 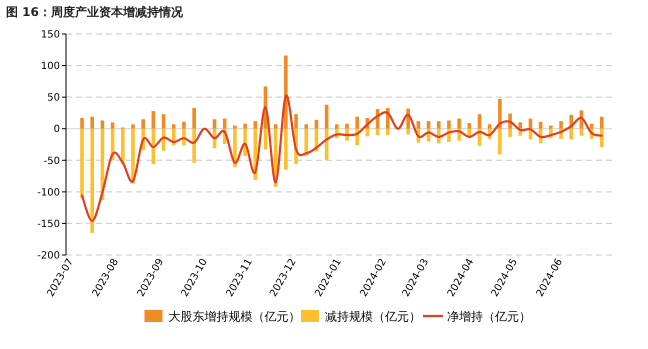 What do you see at coordinates (48, 224) in the screenshot?
I see `y-tick-label: -150` at bounding box center [48, 224].